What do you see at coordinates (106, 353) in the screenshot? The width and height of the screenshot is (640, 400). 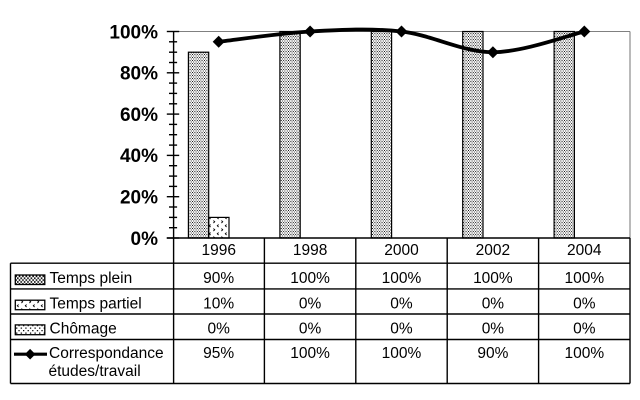 I see `svg-text: Correspondance` at bounding box center [106, 353].